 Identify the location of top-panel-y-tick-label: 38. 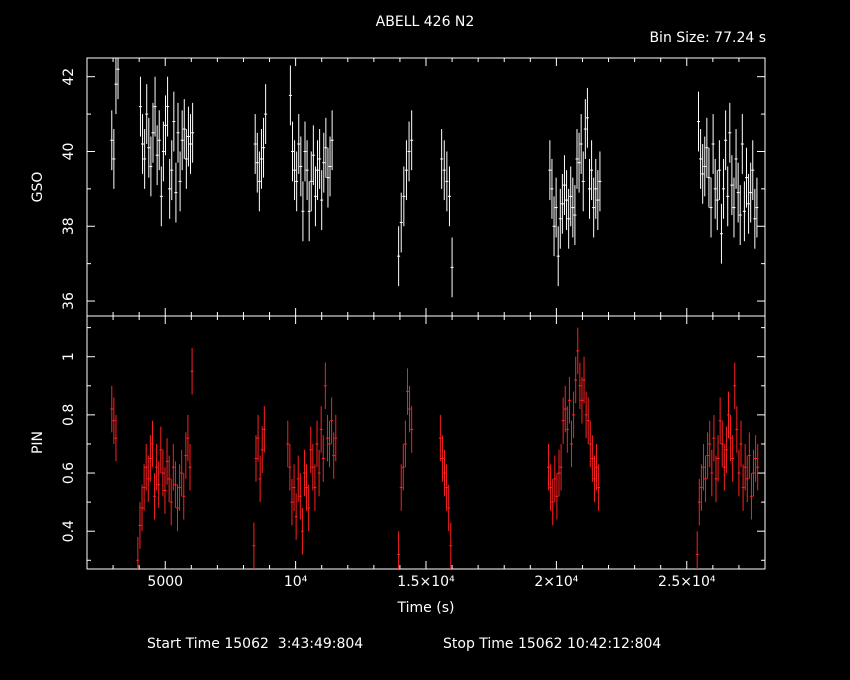
(69, 226).